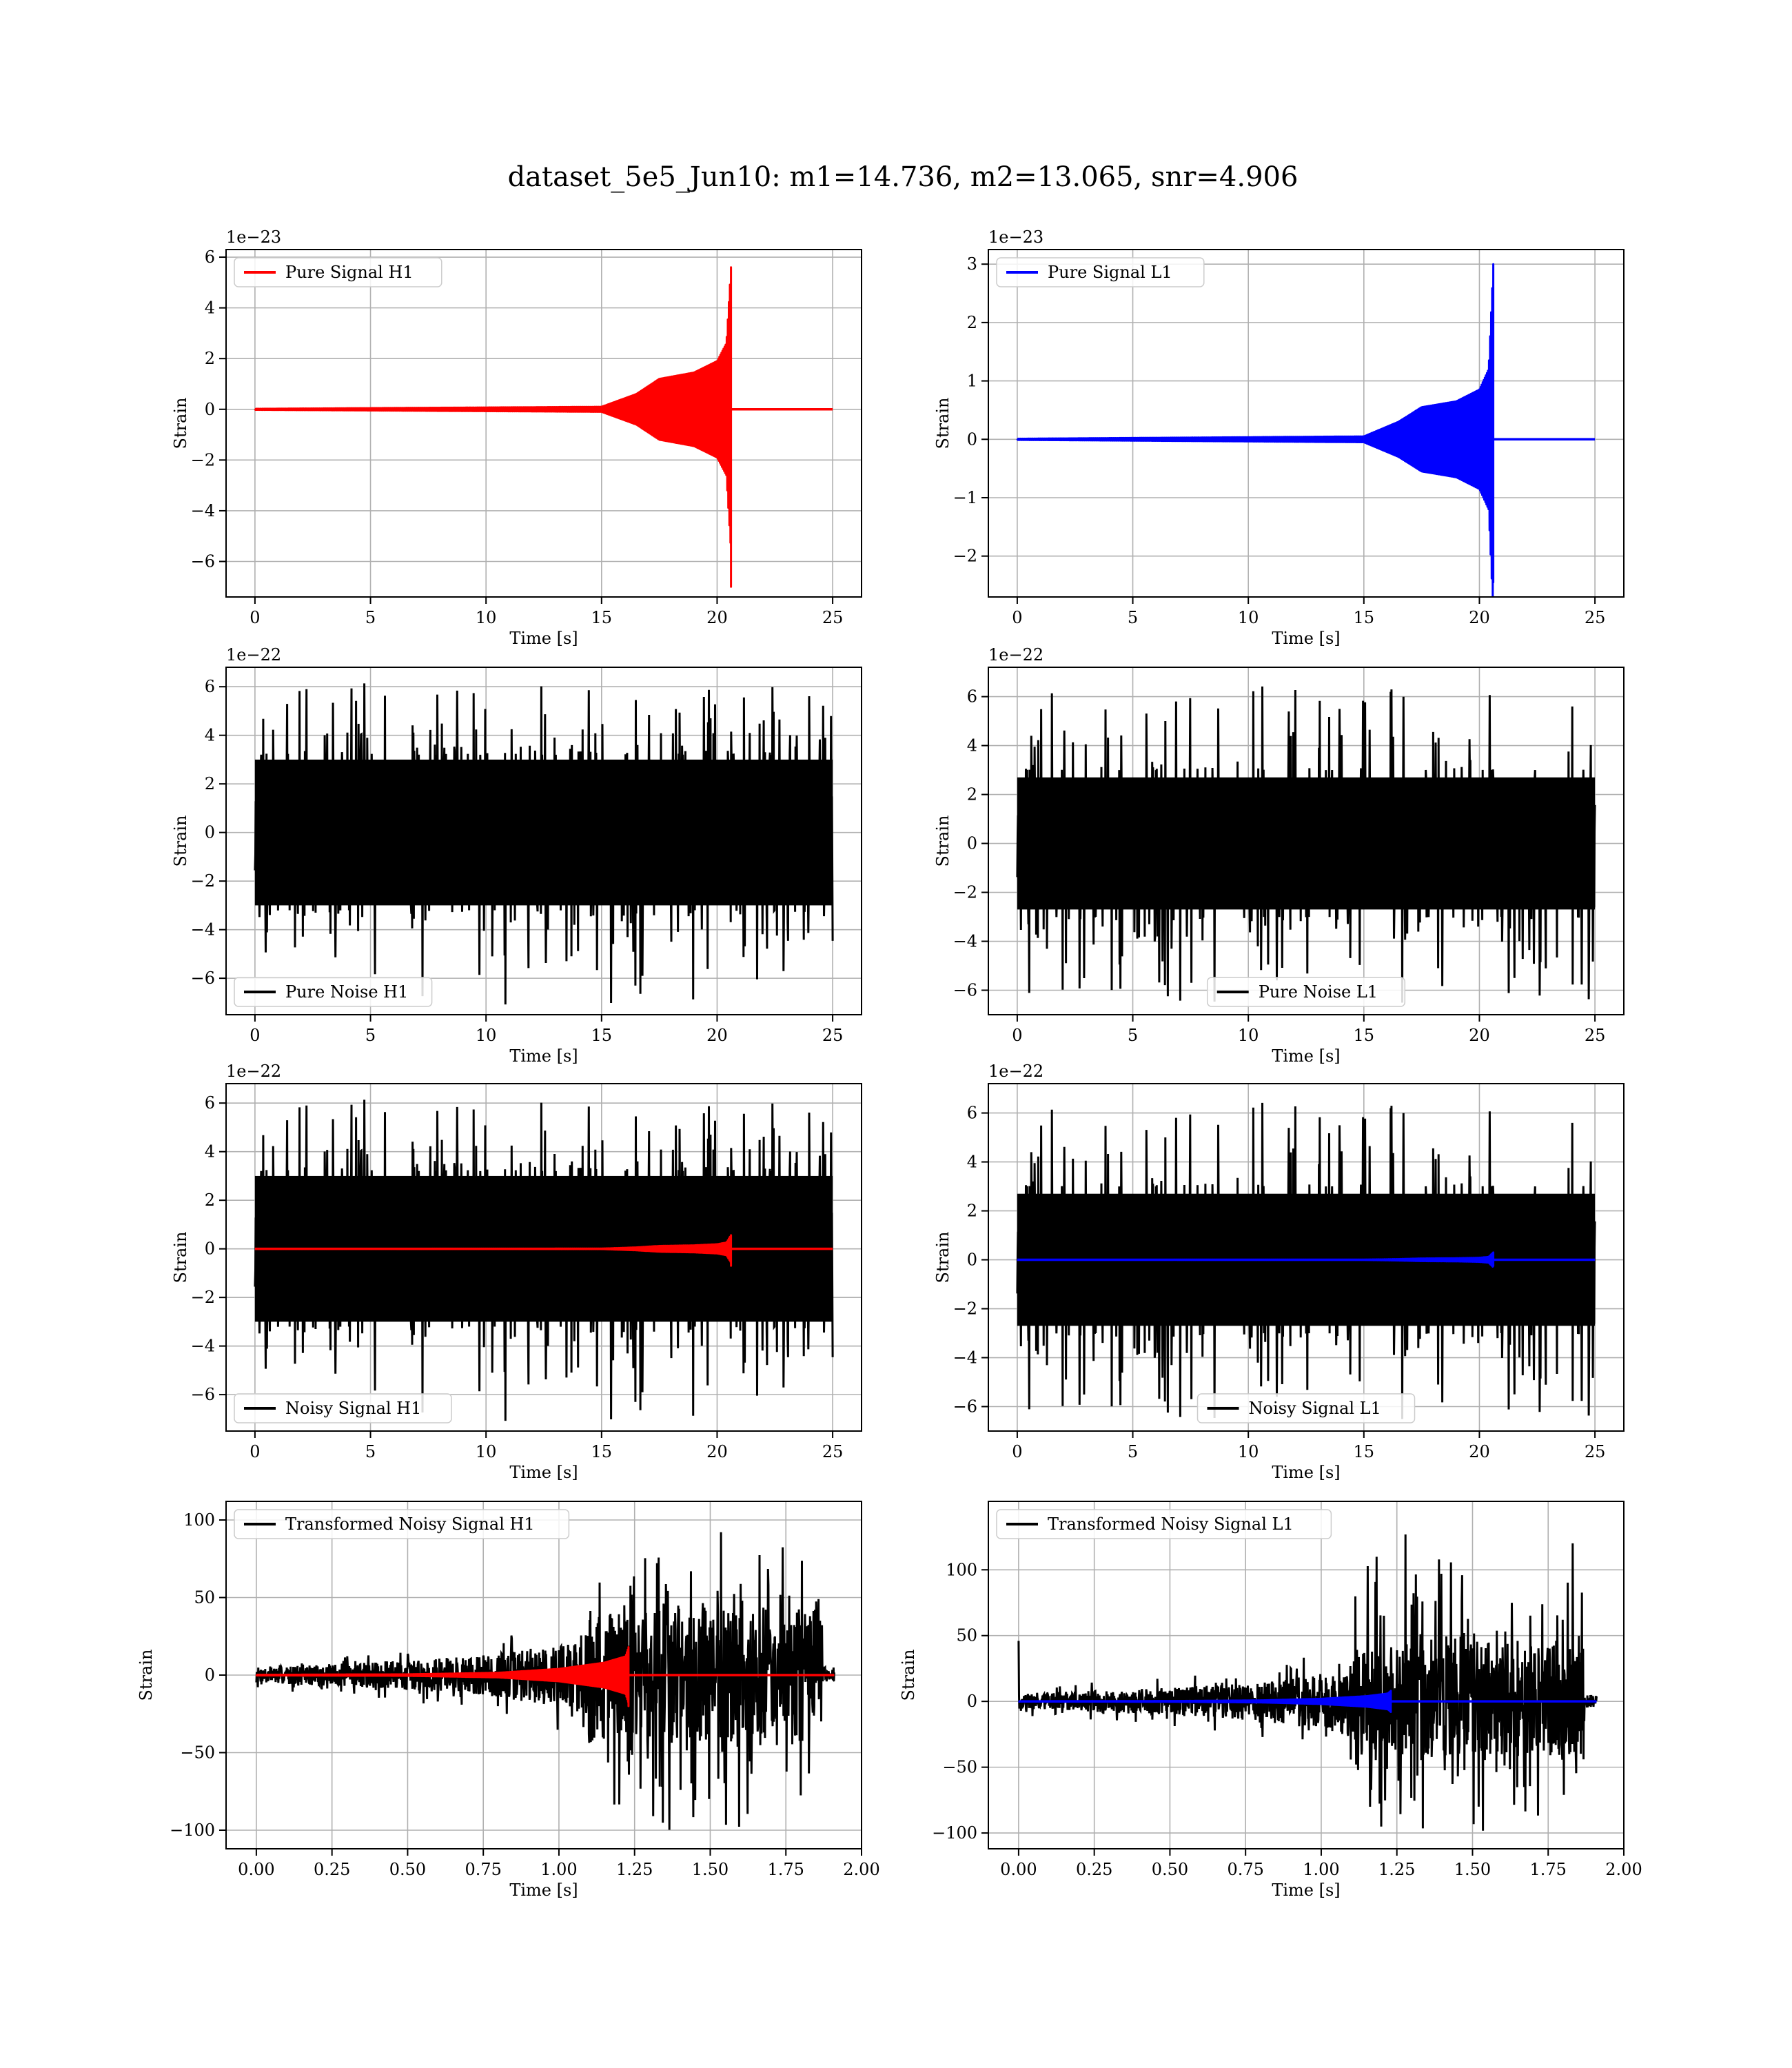 This screenshot has height=2068, width=1792. I want to click on series-noise-line, so click(544, 1260).